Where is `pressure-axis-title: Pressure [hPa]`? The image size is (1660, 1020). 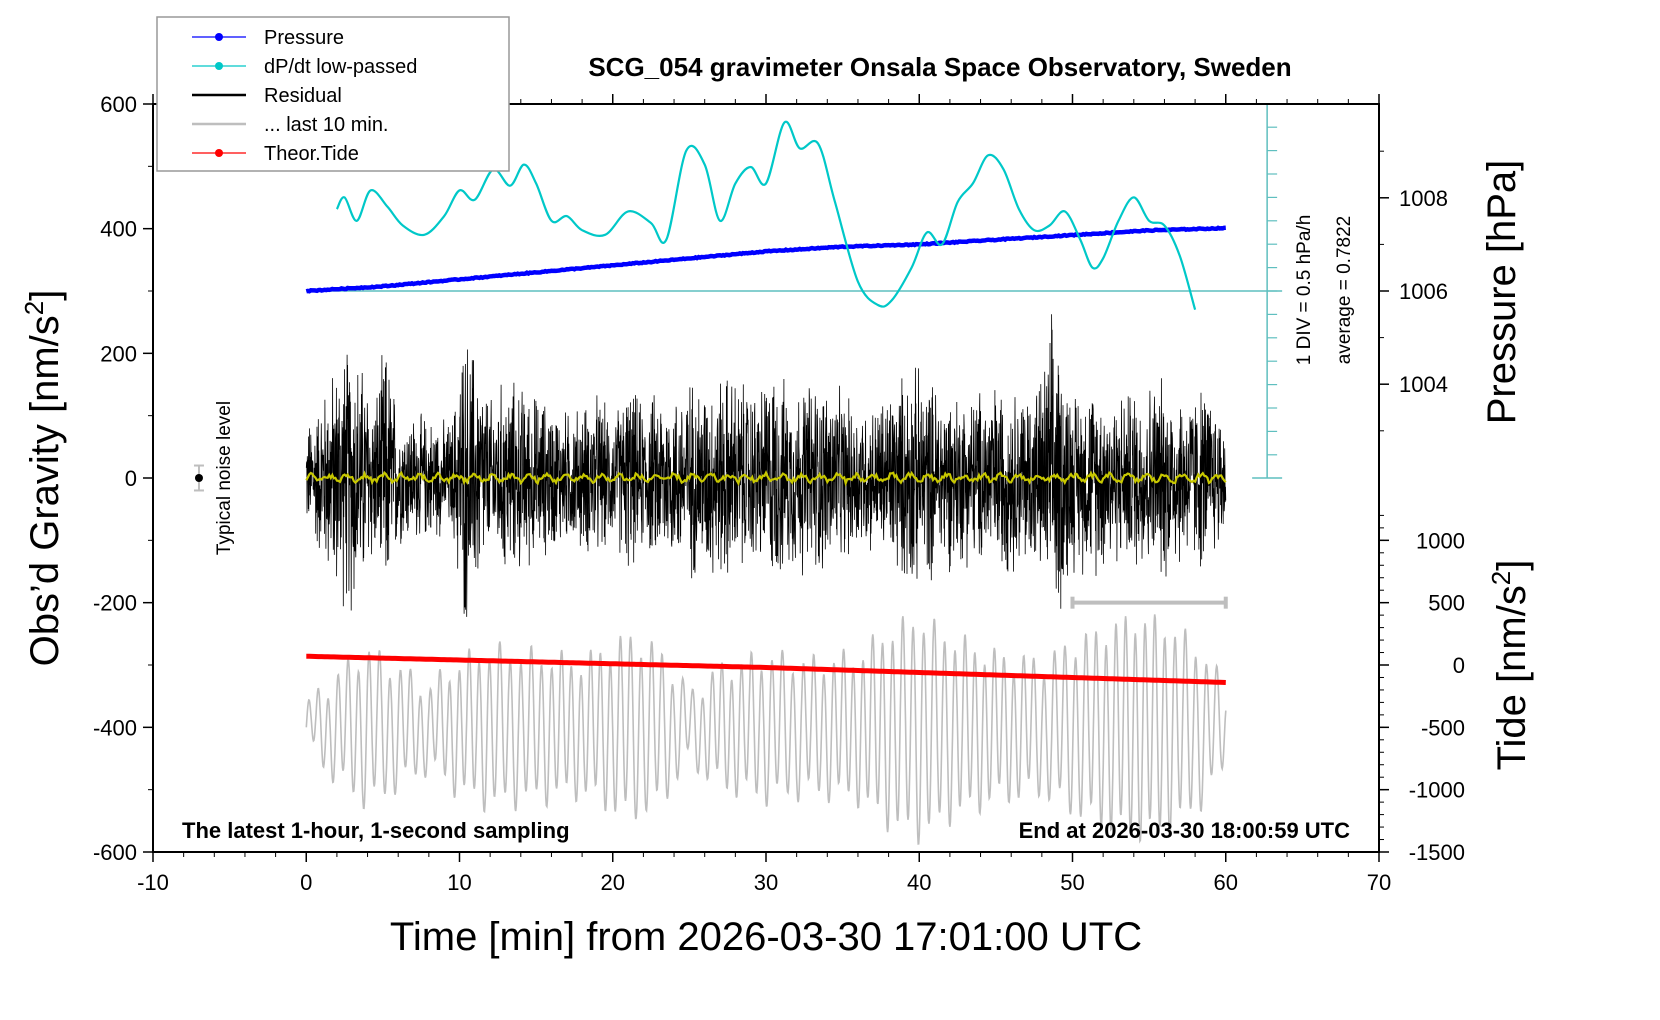 pressure-axis-title: Pressure [hPa] is located at coordinates (1502, 292).